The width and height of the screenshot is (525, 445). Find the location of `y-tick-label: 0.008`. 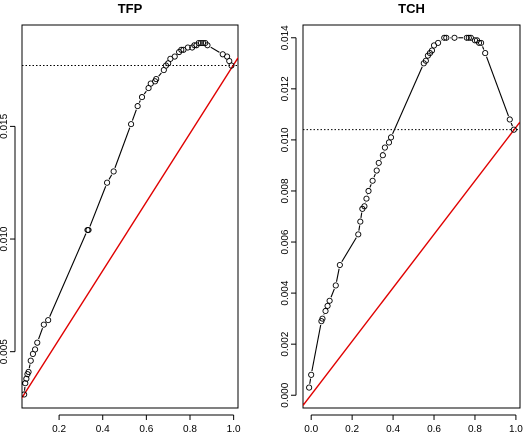

y-tick-label: 0.008 is located at coordinates (285, 190).